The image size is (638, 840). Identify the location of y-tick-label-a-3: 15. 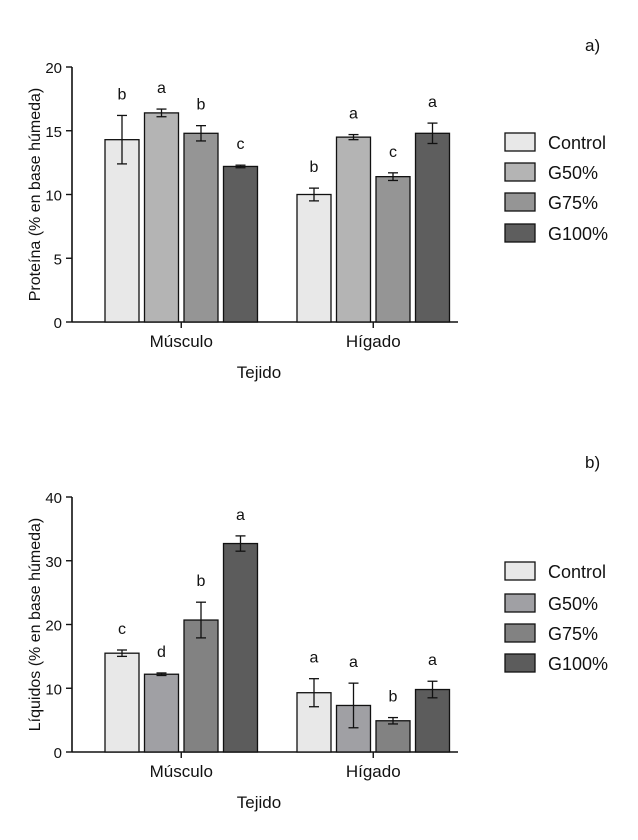
(53, 132).